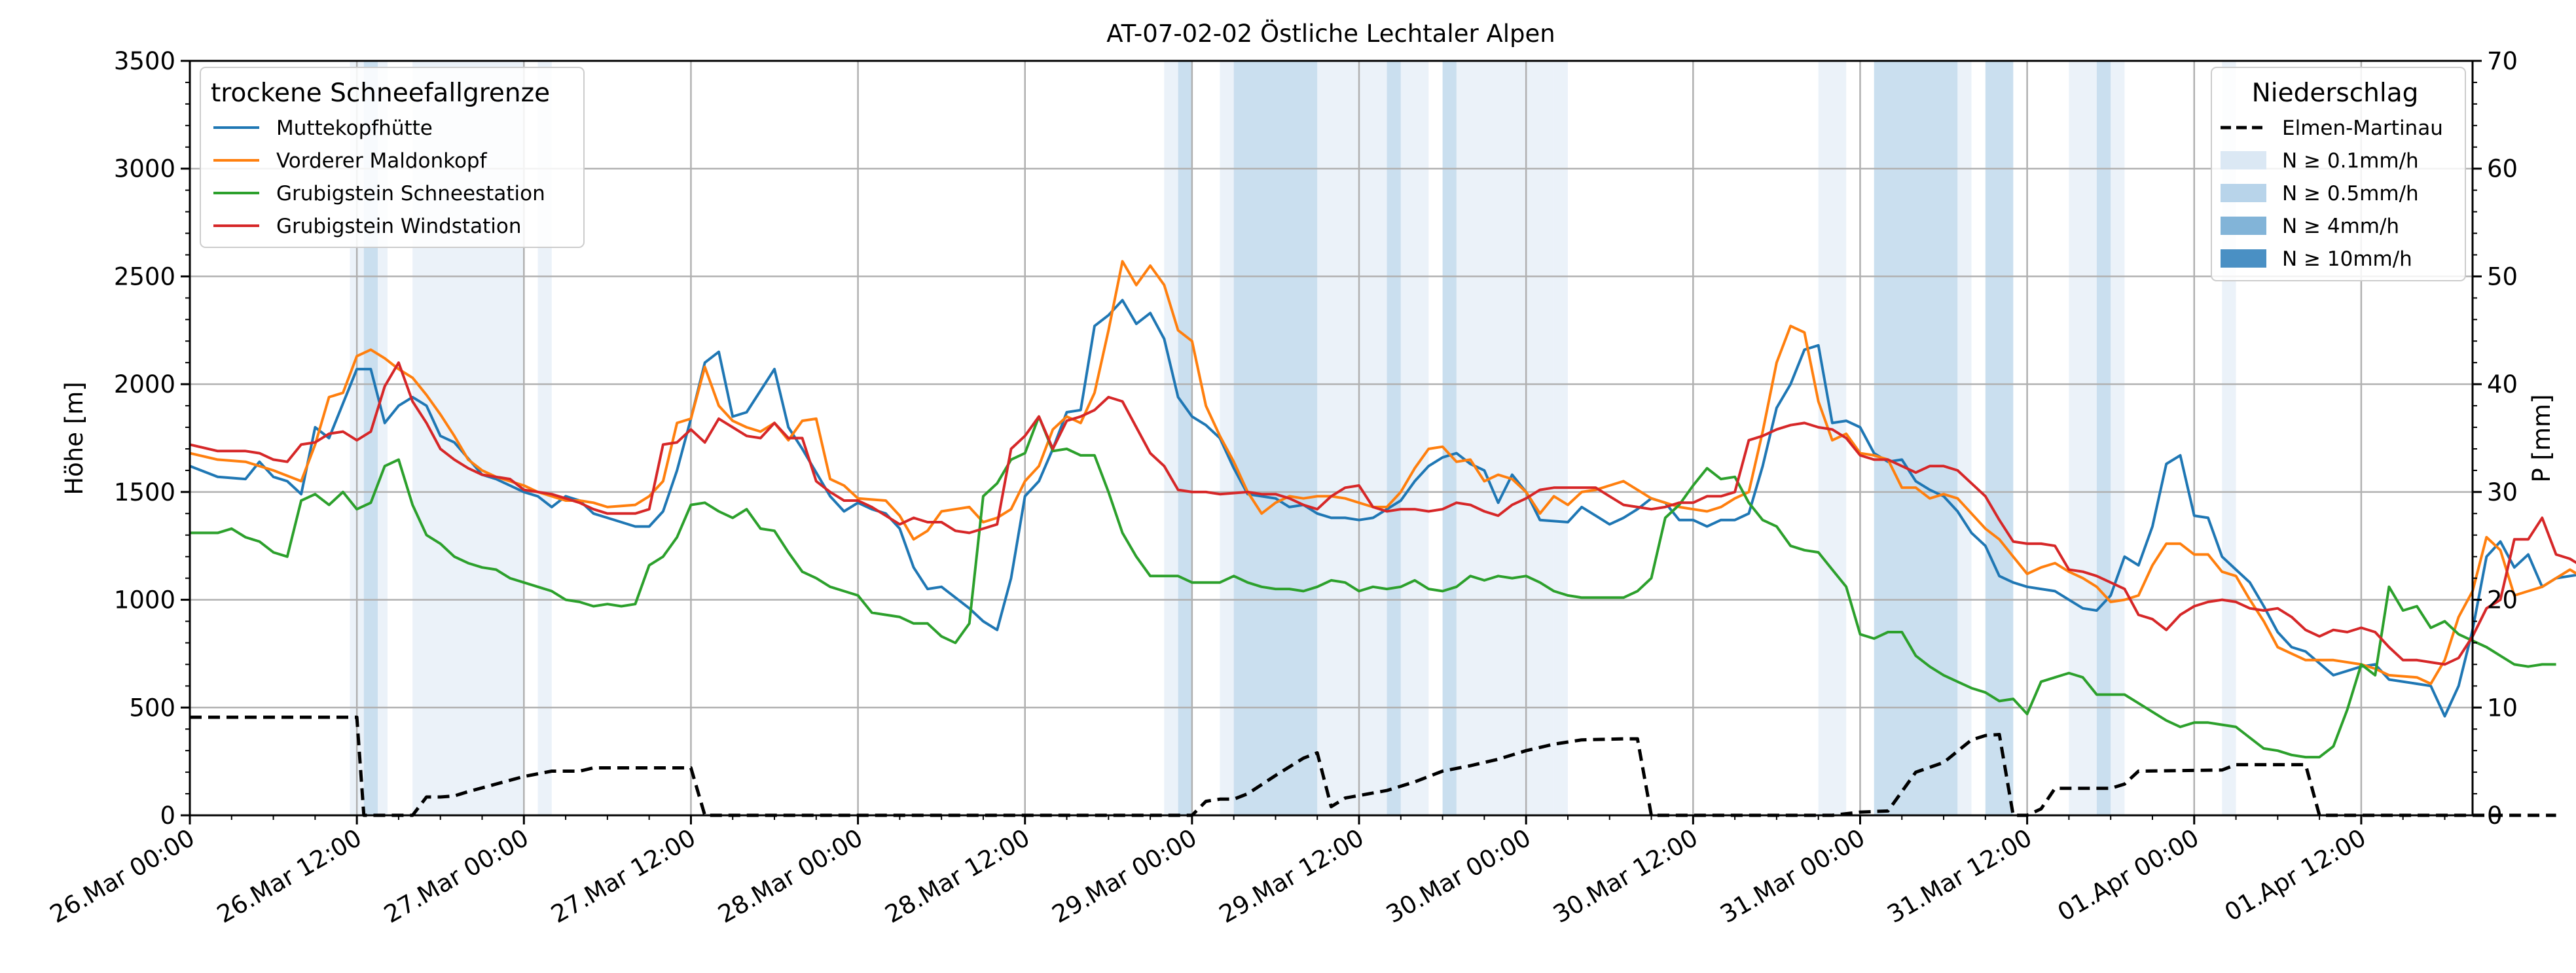 This screenshot has height=973, width=2576. What do you see at coordinates (410, 193) in the screenshot?
I see `legend-label: Grubigstein Schneestation` at bounding box center [410, 193].